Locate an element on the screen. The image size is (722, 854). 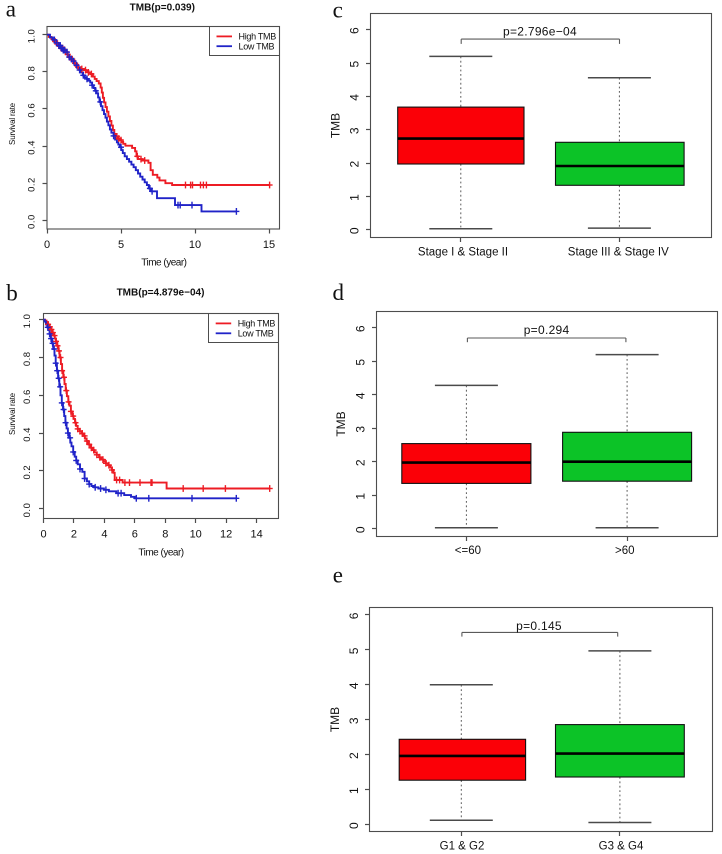
svg-text: b is located at coordinates (12, 292).